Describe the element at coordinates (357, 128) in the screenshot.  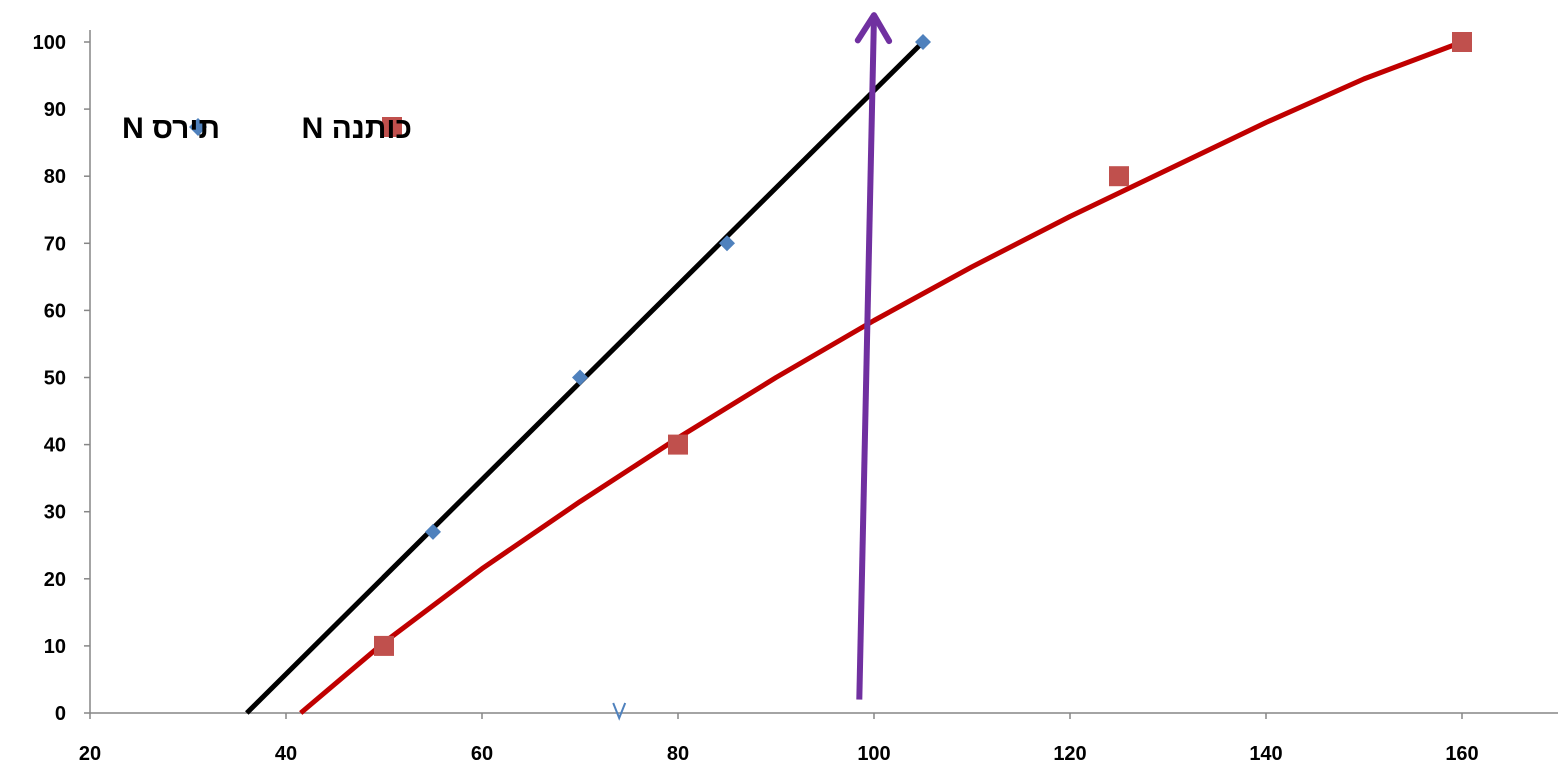
I see `legend-label-series-2: N כותנה` at that location.